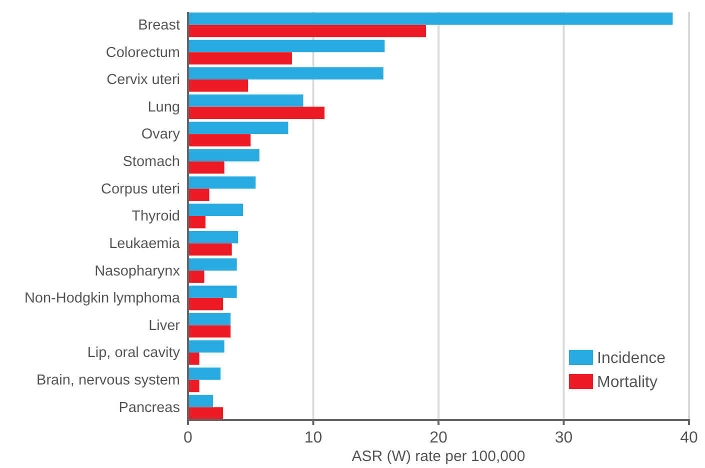 This screenshot has width=705, height=468. What do you see at coordinates (161, 134) in the screenshot?
I see `y-tick-label: Ovary` at bounding box center [161, 134].